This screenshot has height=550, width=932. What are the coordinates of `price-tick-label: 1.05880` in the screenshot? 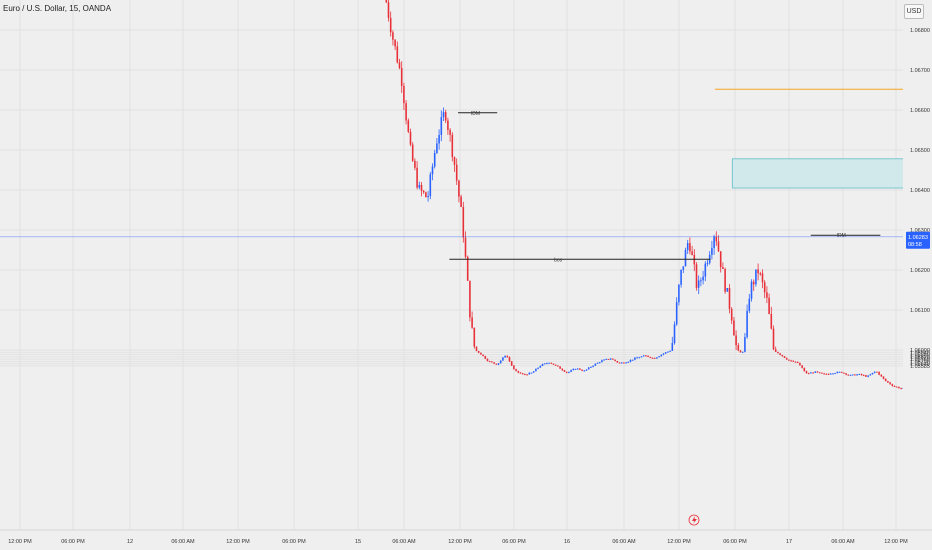 It's located at (920, 356).